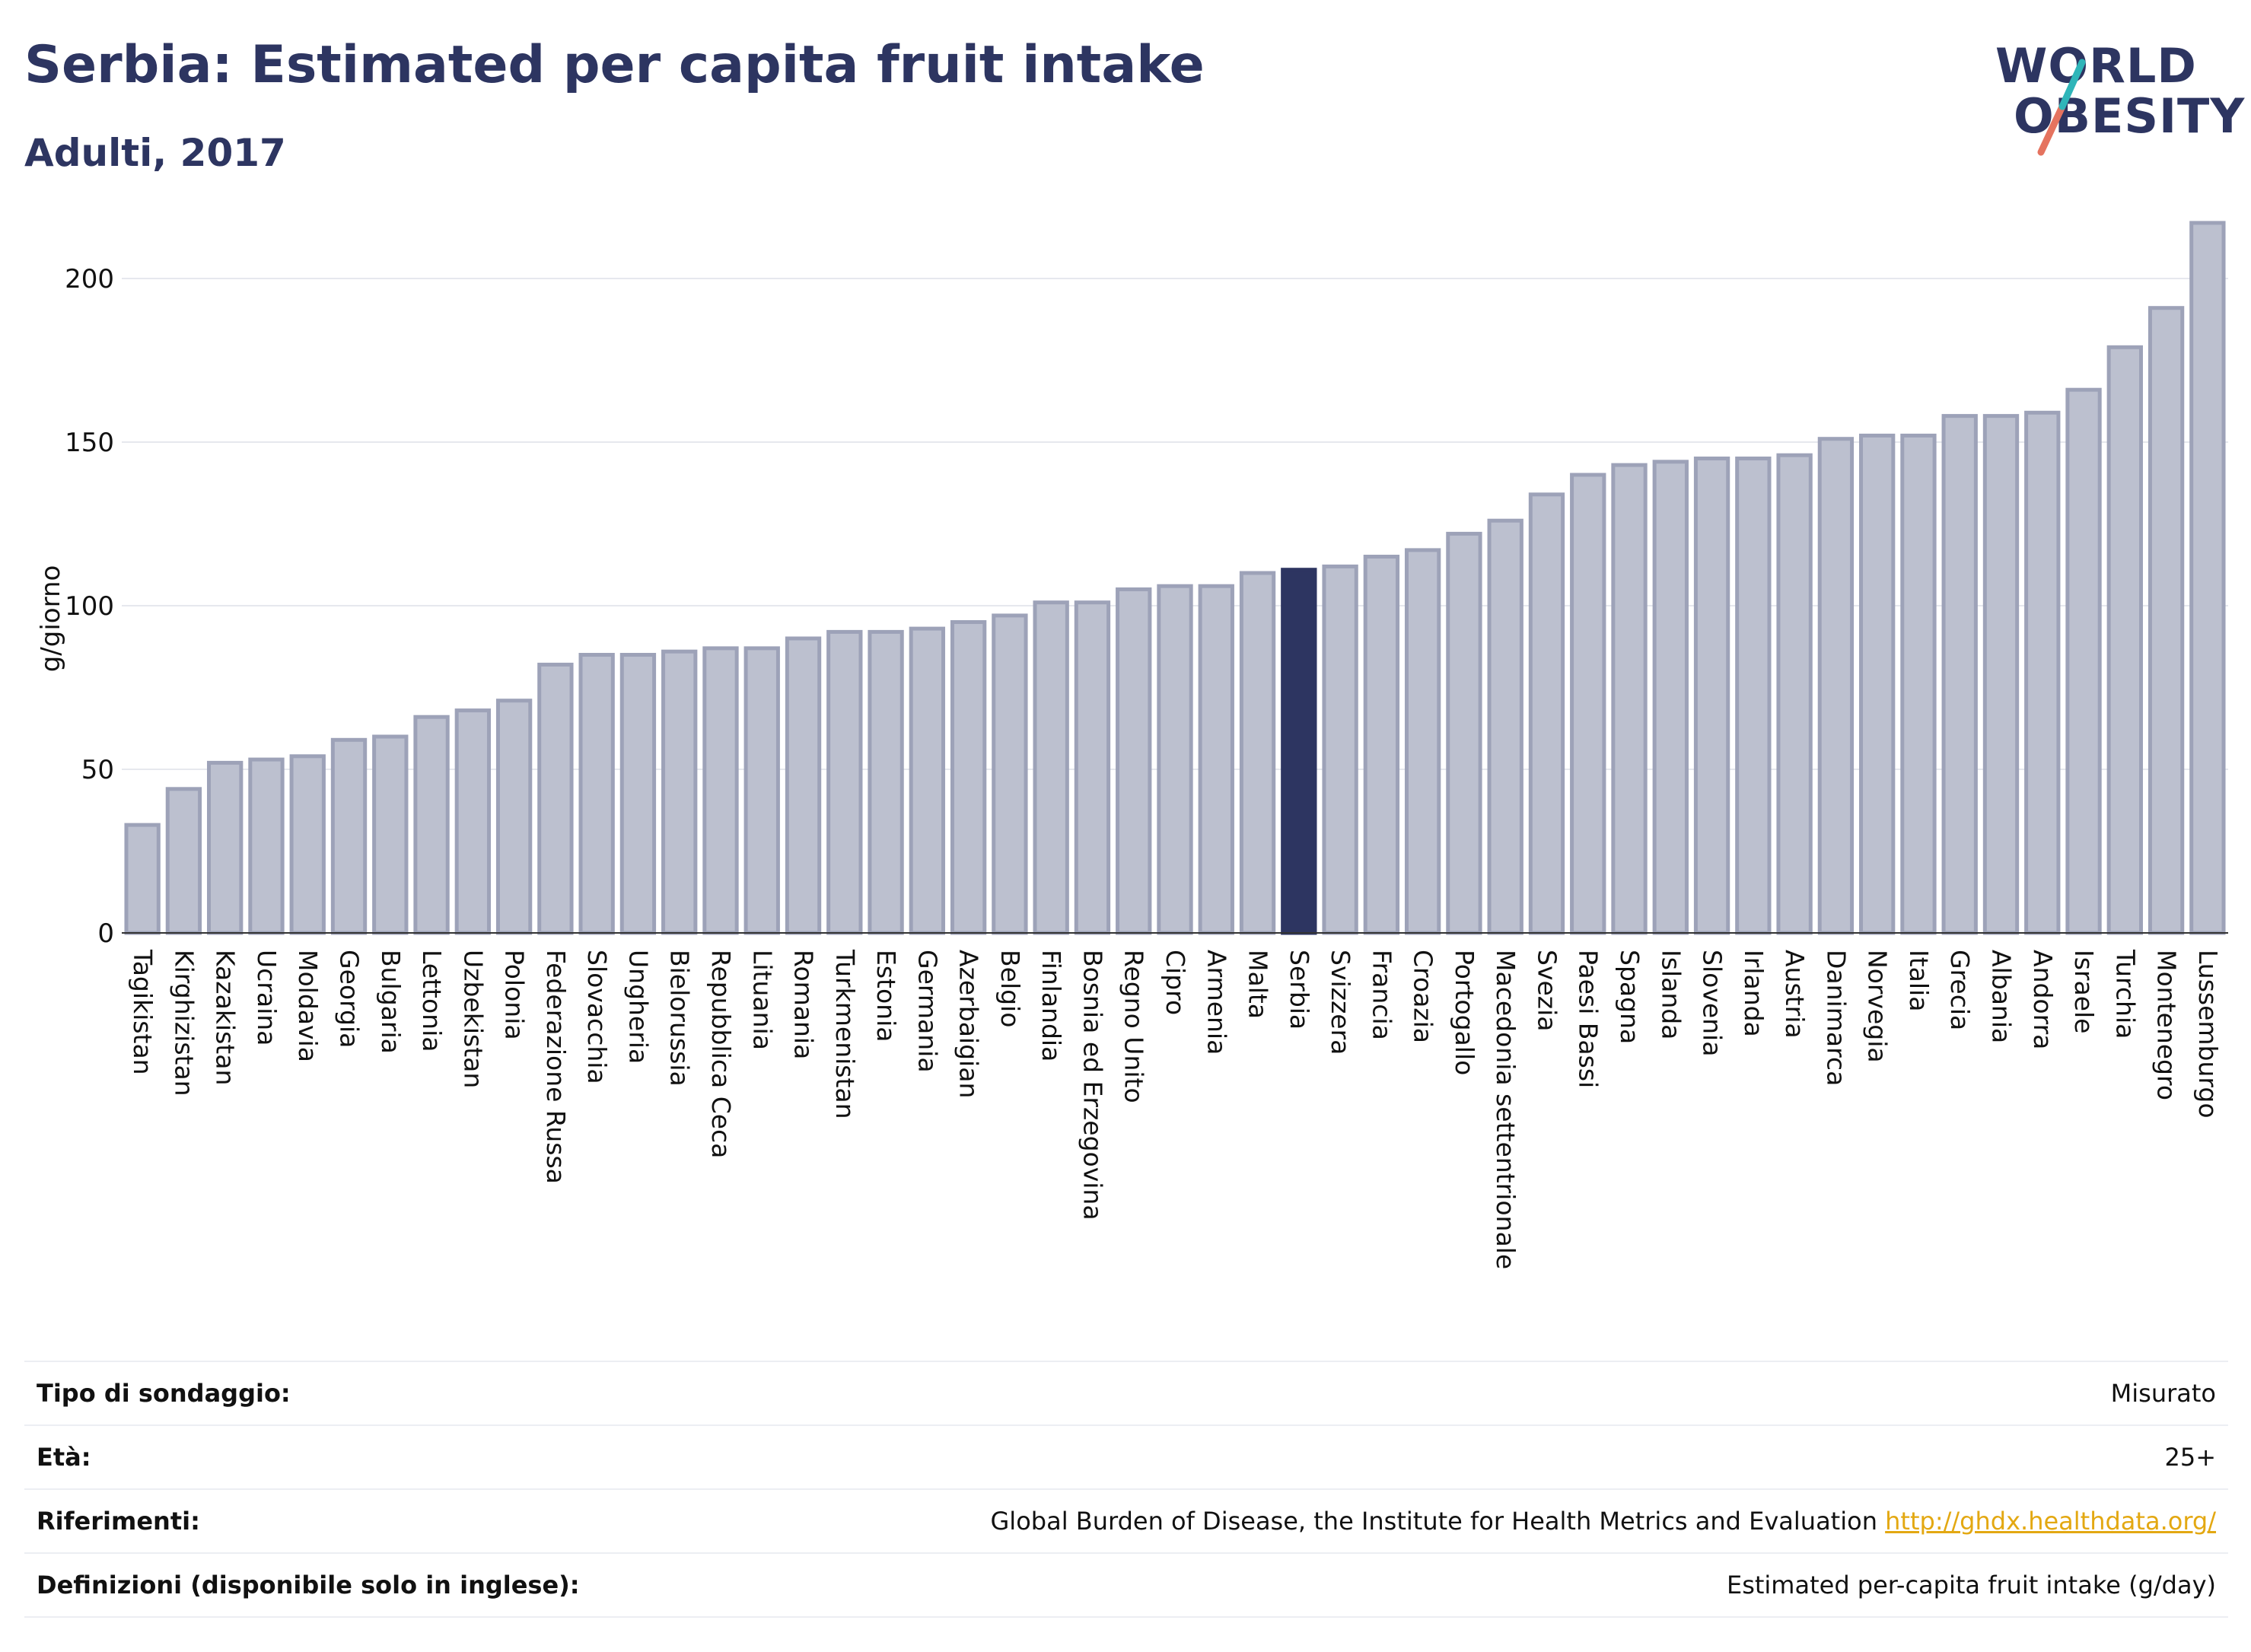  What do you see at coordinates (266, 846) in the screenshot?
I see `bar-ucraina` at bounding box center [266, 846].